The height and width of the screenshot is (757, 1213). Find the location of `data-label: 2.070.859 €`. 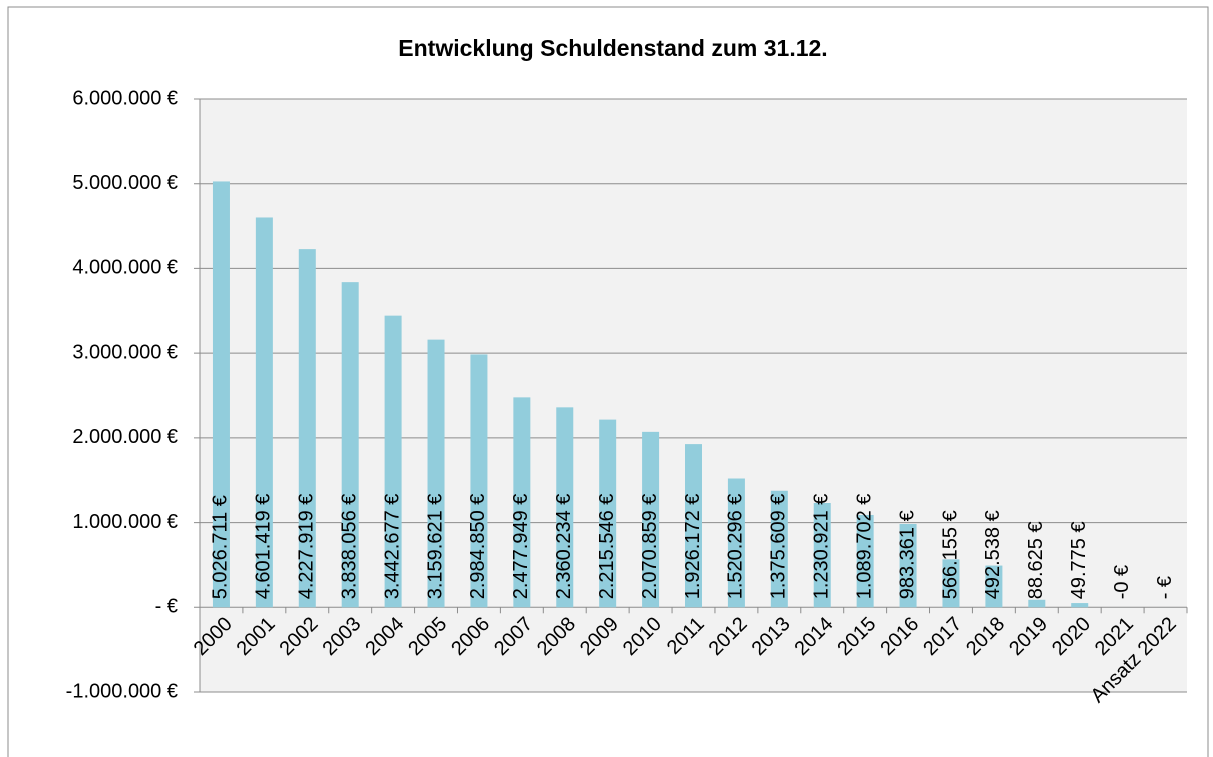

data-label: 2.070.859 € is located at coordinates (650, 547).